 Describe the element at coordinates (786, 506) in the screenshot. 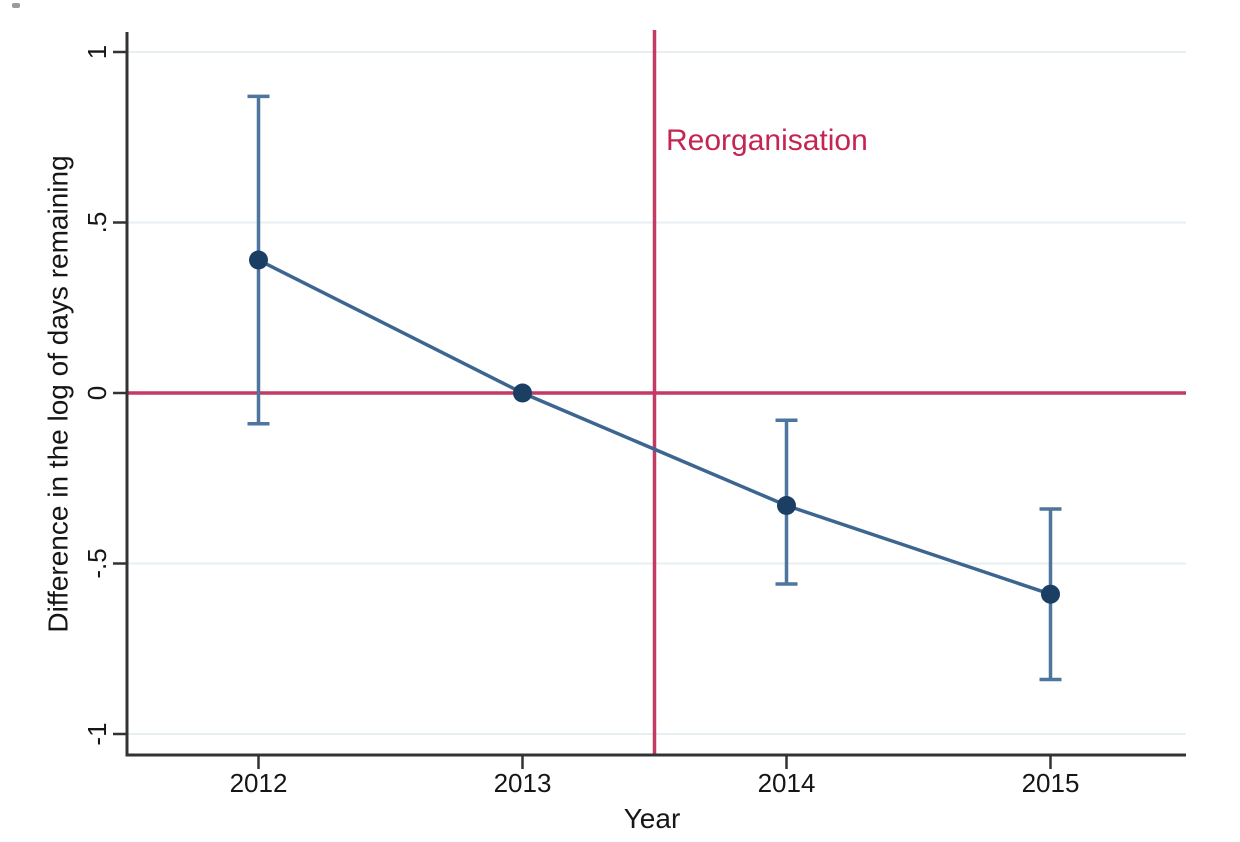

I see `data-point-2014` at that location.